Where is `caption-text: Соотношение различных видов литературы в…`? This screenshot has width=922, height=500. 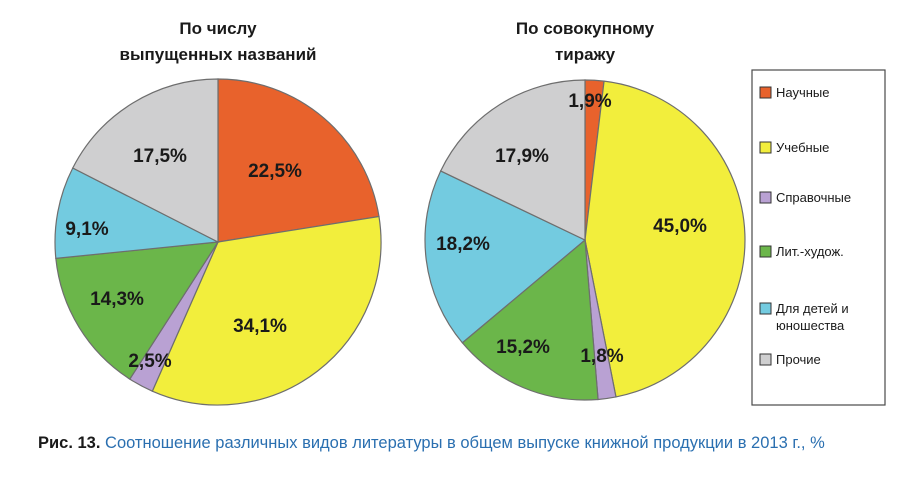 caption-text: Соотношение различных видов литературы в… is located at coordinates (462, 443).